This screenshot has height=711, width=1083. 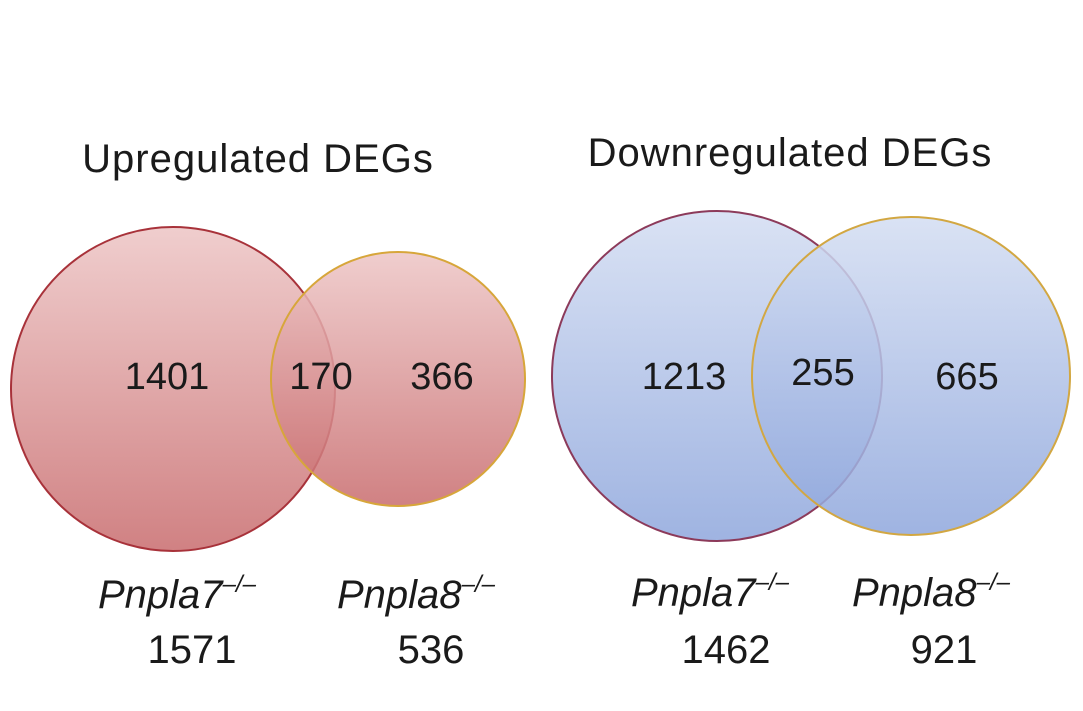 I want to click on count-pnpla7-only-up: 1401, so click(x=167, y=377).